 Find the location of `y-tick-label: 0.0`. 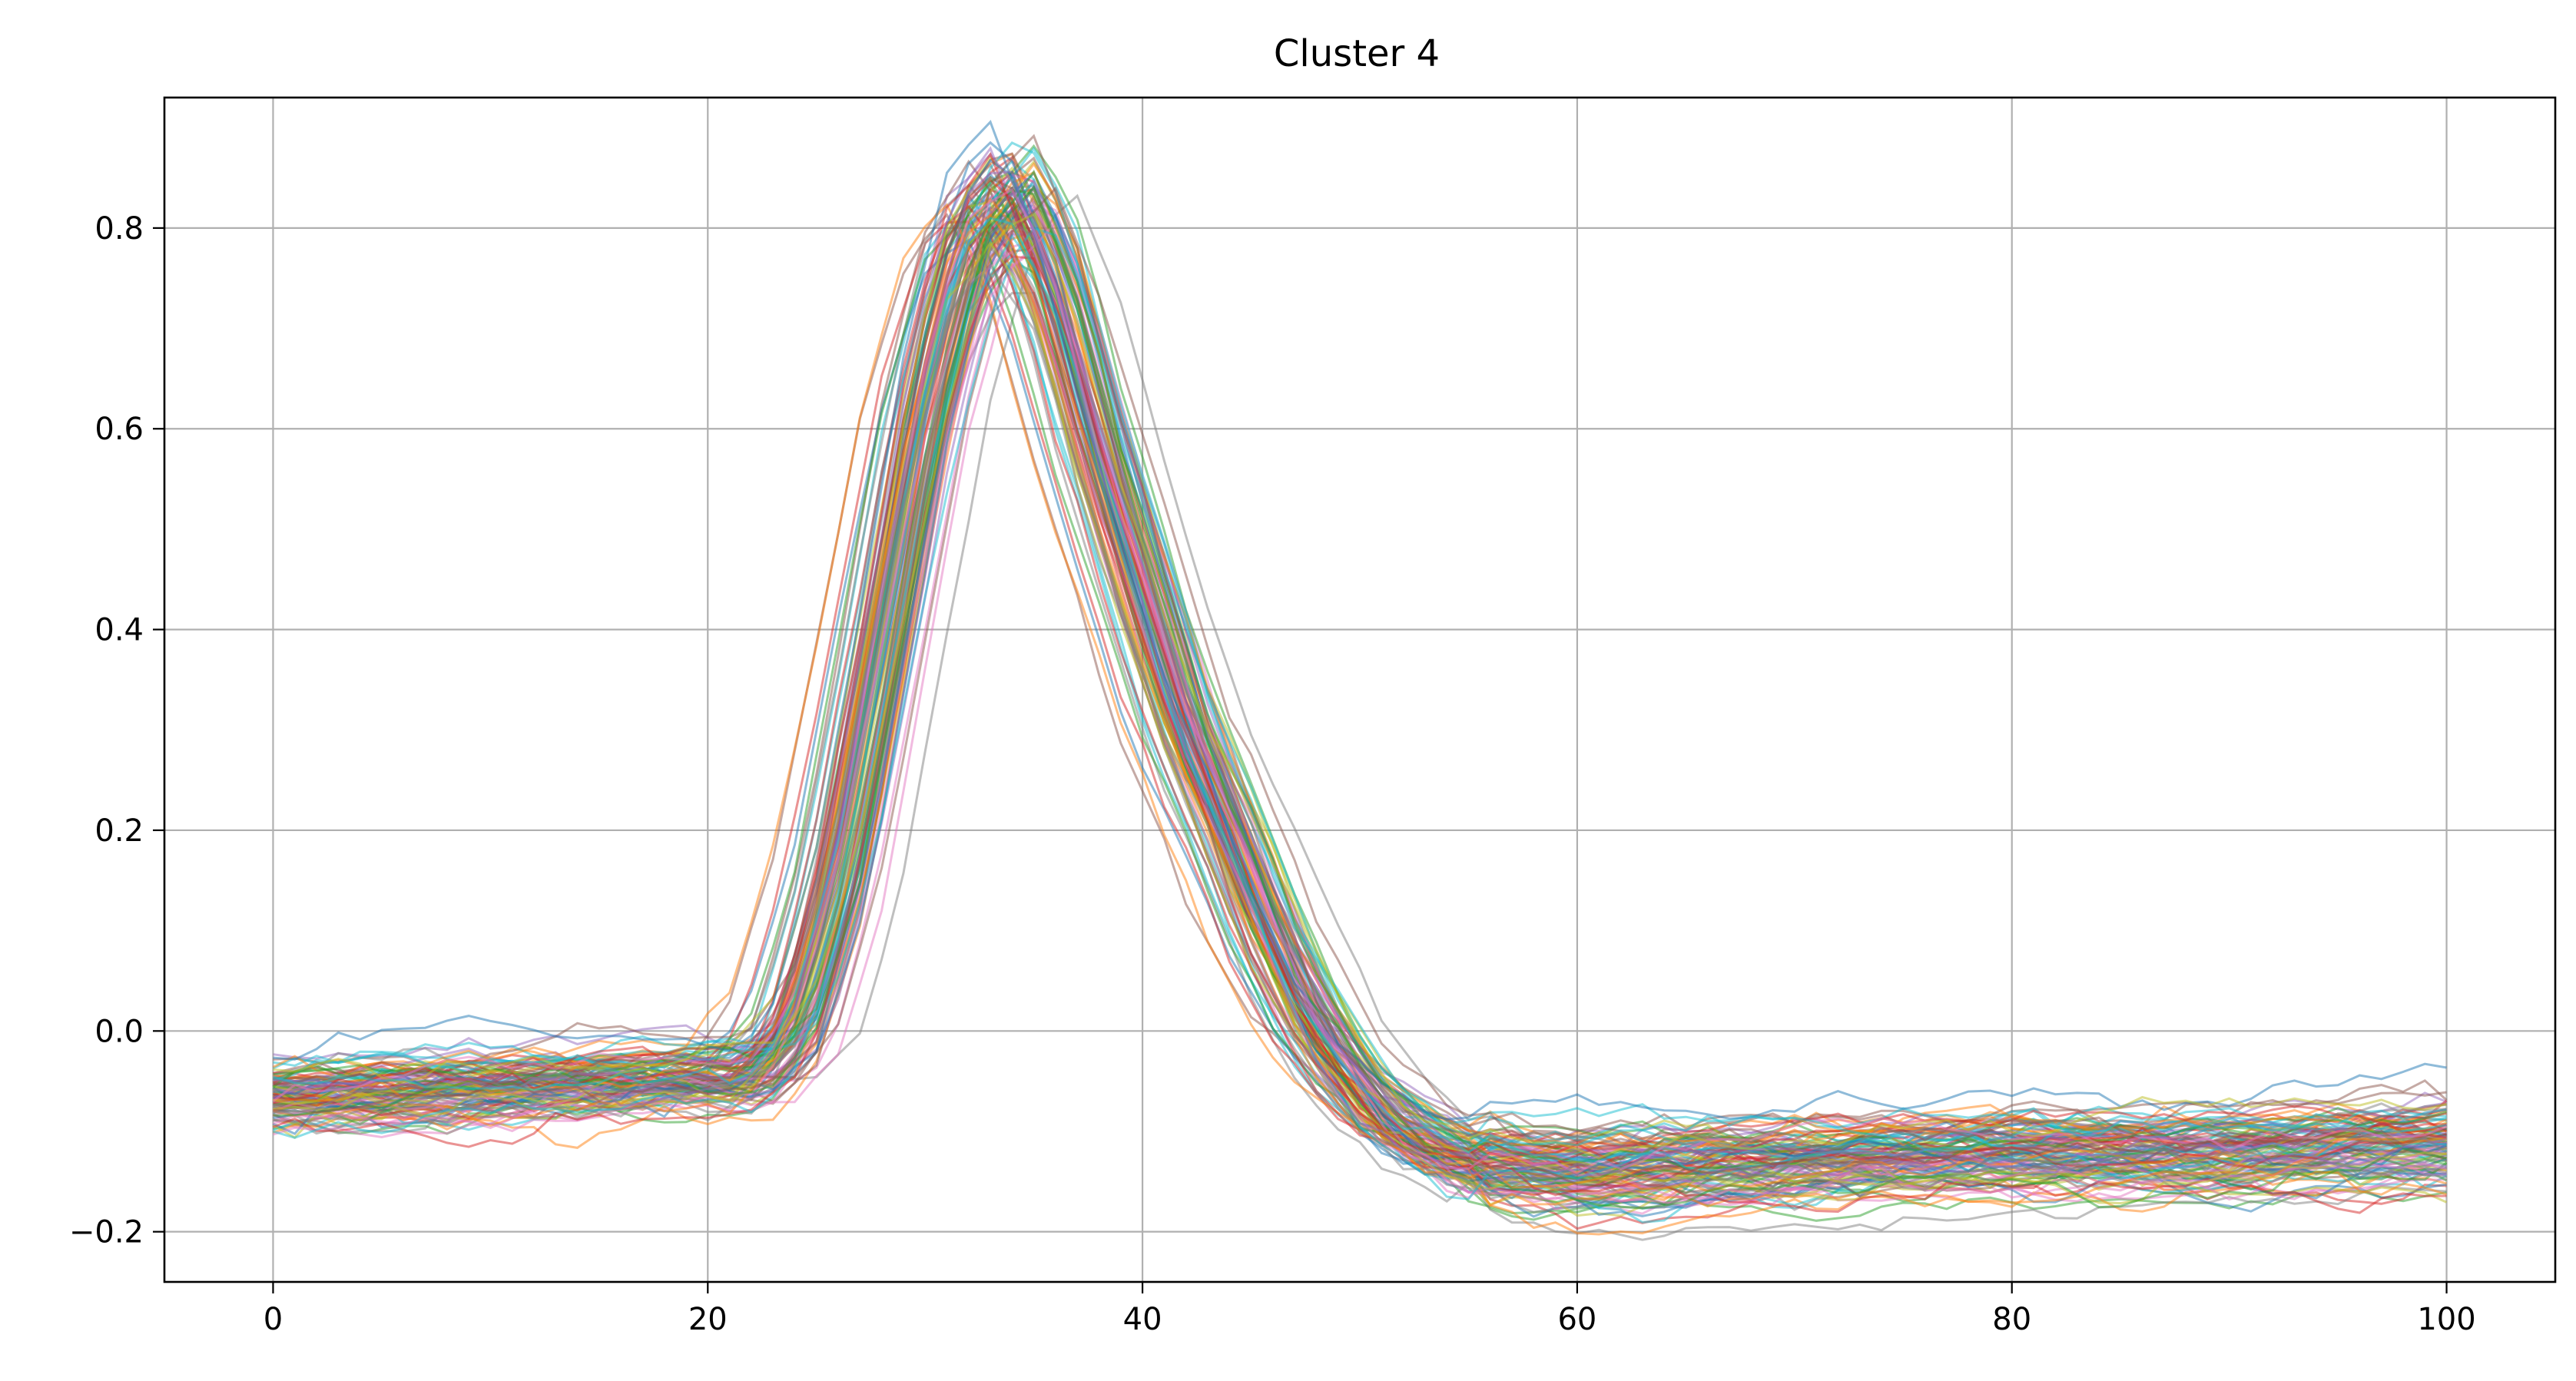

y-tick-label: 0.0 is located at coordinates (119, 1031).